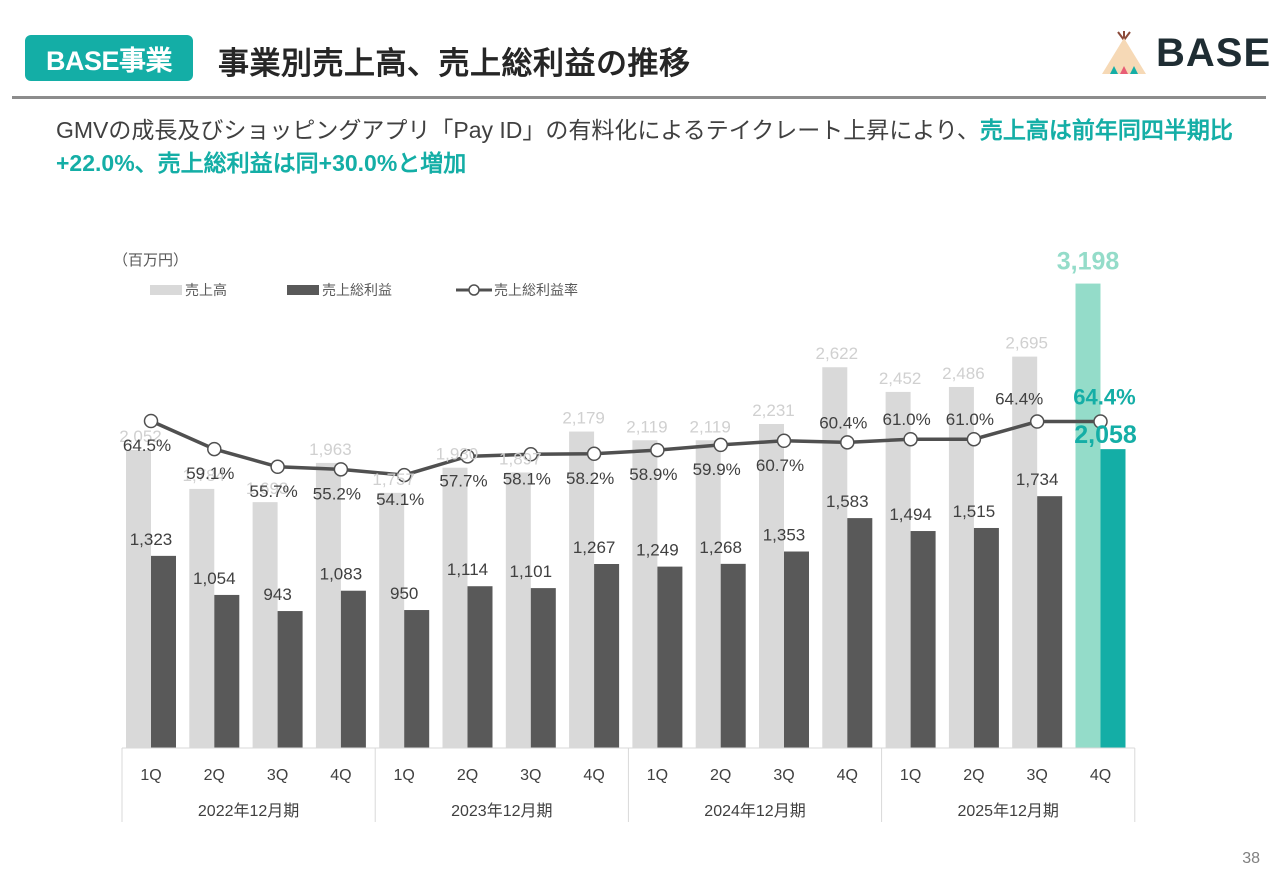 The width and height of the screenshot is (1280, 886). Describe the element at coordinates (204, 475) in the screenshot. I see `revenue-label: 1,784` at that location.